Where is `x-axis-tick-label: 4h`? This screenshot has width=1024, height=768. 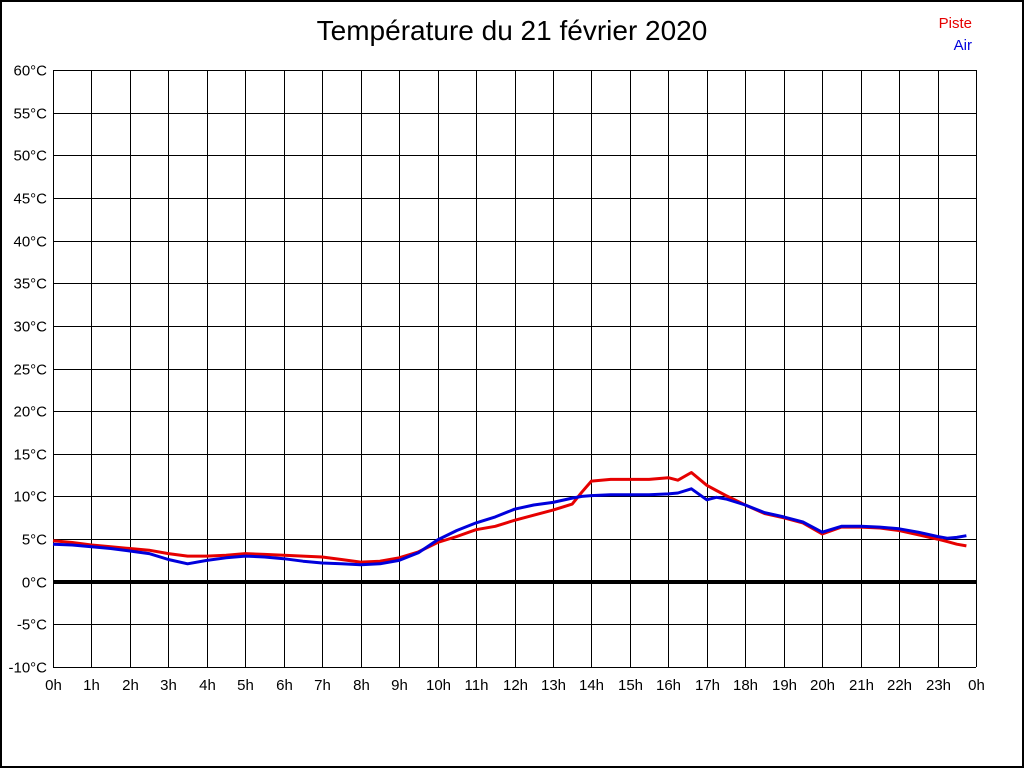 x-axis-tick-label: 4h is located at coordinates (207, 685).